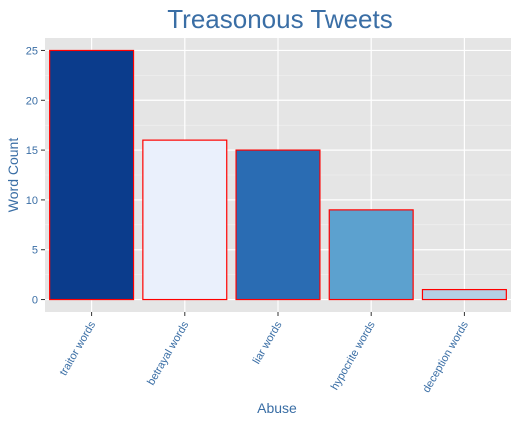 The height and width of the screenshot is (423, 517). I want to click on x-axis-title: Abuse, so click(277, 408).